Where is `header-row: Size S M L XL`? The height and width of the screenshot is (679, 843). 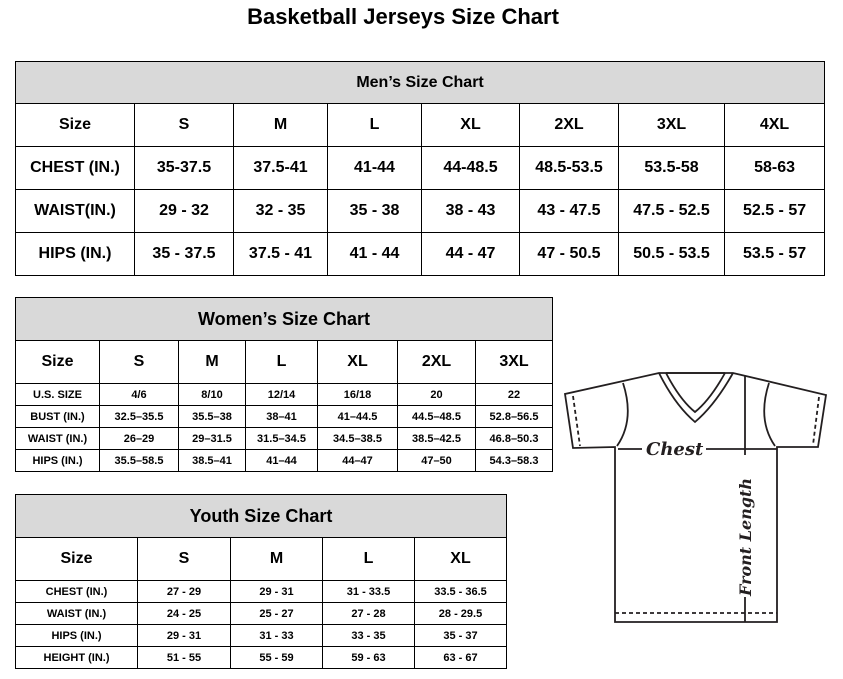 header-row: Size S M L XL is located at coordinates (261, 559).